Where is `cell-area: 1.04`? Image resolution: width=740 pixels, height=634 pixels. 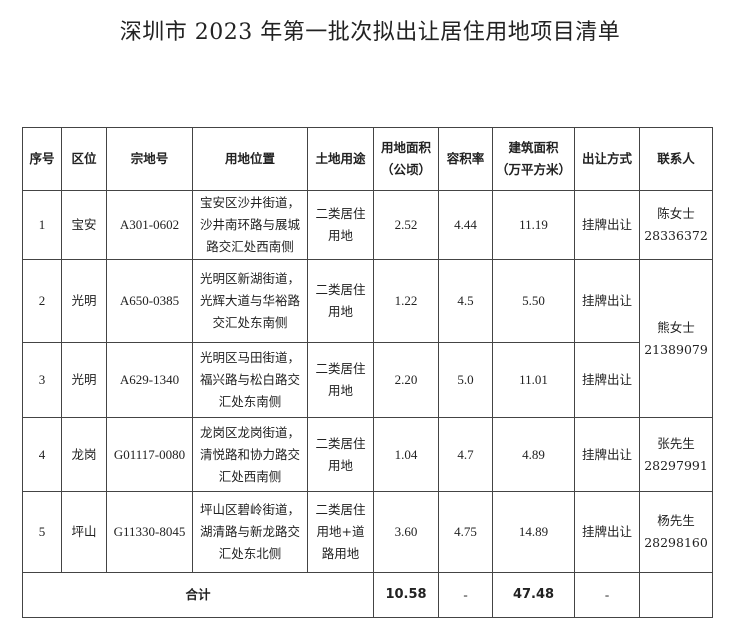 cell-area: 1.04 is located at coordinates (406, 454).